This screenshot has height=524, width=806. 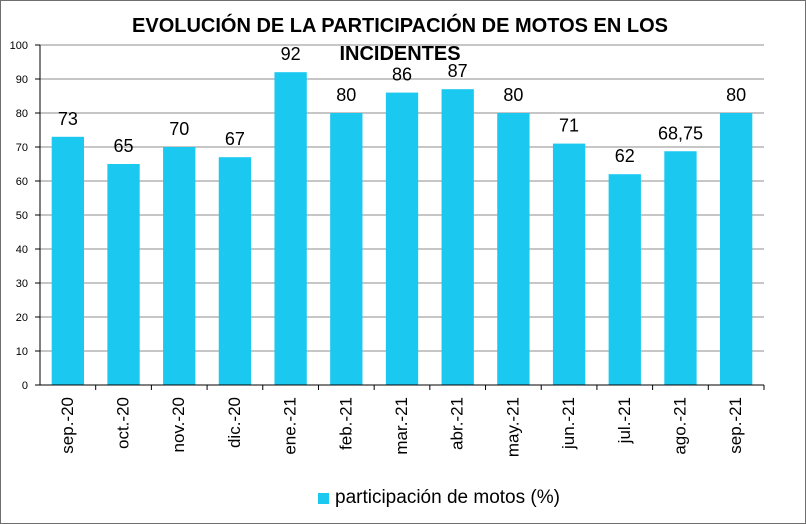 I want to click on y-tick-label: 60, so click(x=22, y=182).